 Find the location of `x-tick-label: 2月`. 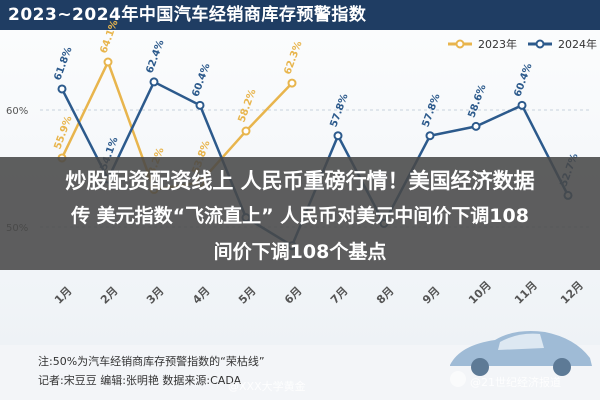

x-tick-label: 2月 is located at coordinates (109, 295).